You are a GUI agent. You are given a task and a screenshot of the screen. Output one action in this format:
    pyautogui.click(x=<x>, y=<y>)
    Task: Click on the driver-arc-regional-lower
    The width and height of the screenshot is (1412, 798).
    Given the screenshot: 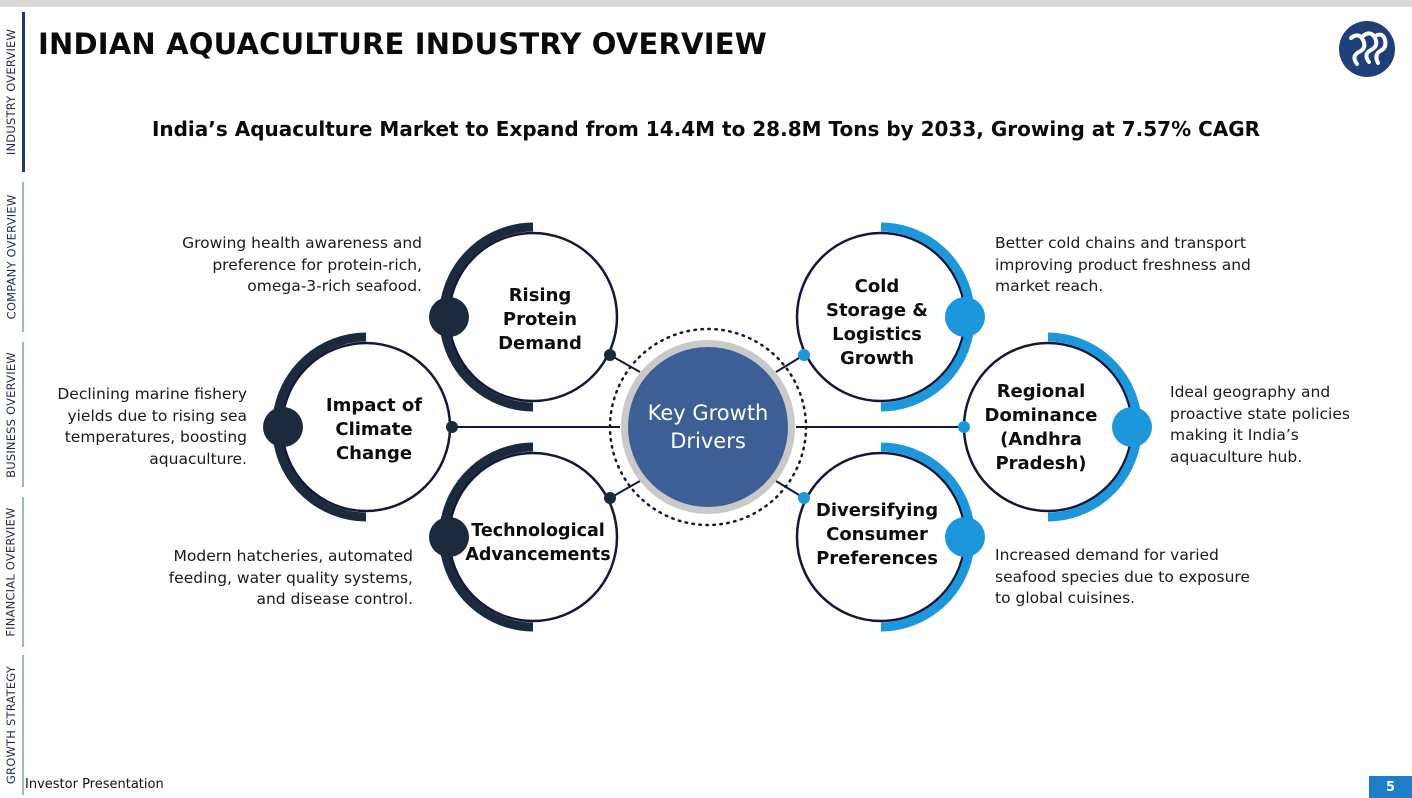 What is the action you would take?
    pyautogui.click(x=1094, y=478)
    